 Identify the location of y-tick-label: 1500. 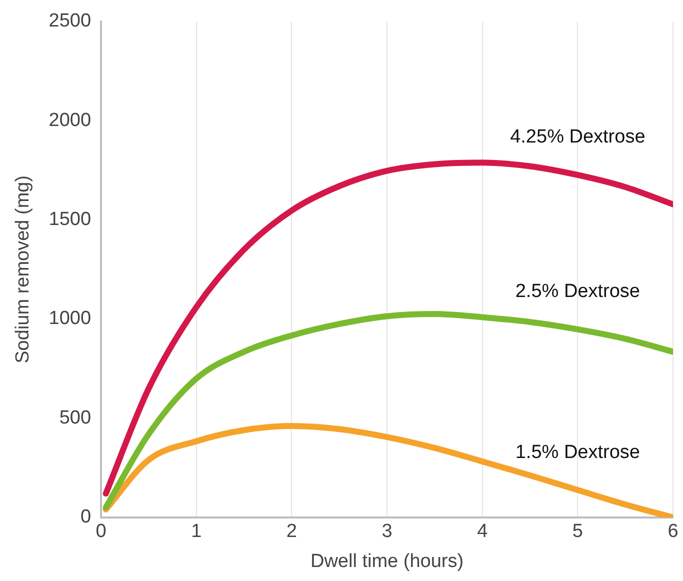
(70, 219).